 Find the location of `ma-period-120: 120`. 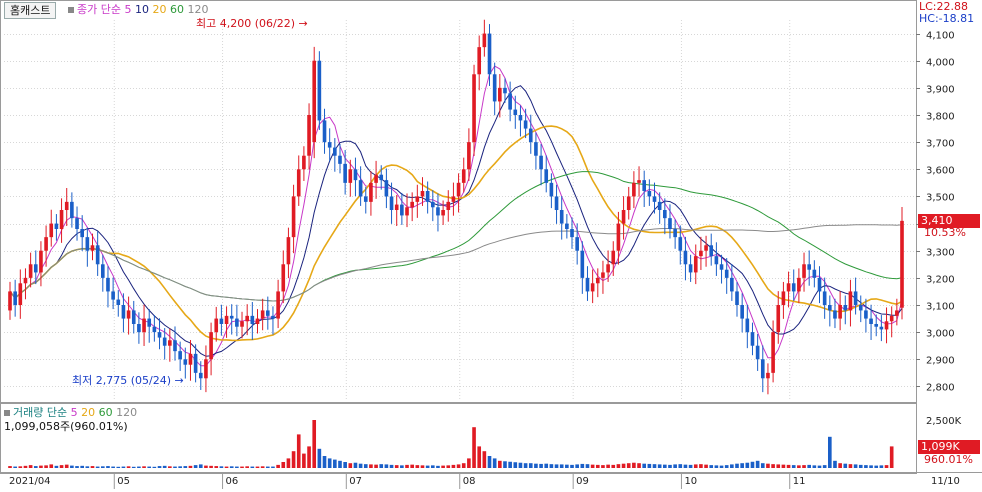

ma-period-120: 120 is located at coordinates (198, 9).